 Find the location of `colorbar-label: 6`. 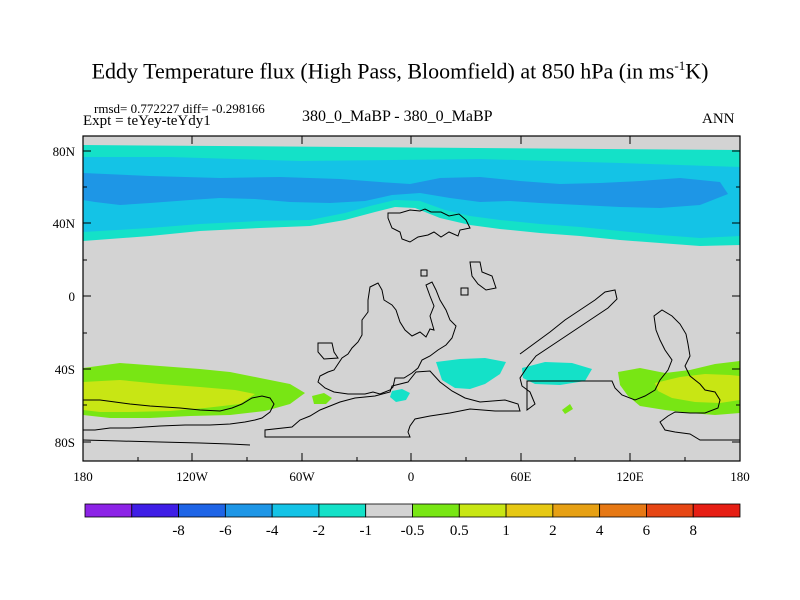

colorbar-label: 6 is located at coordinates (647, 531).